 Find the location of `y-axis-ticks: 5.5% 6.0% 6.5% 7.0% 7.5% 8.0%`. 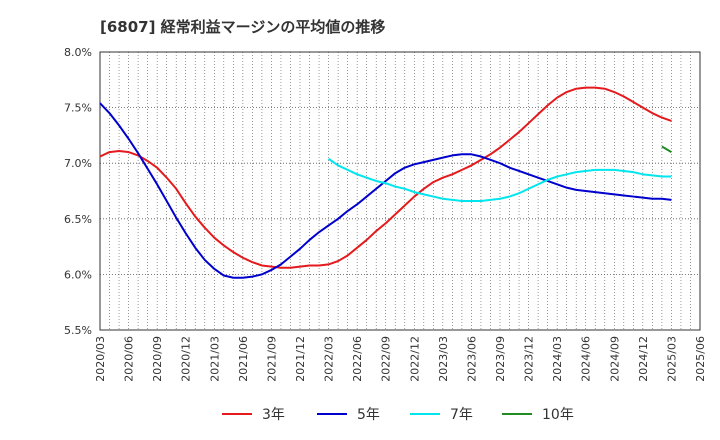

y-axis-ticks: 5.5% 6.0% 6.5% 7.0% 7.5% 8.0% is located at coordinates (78, 191).